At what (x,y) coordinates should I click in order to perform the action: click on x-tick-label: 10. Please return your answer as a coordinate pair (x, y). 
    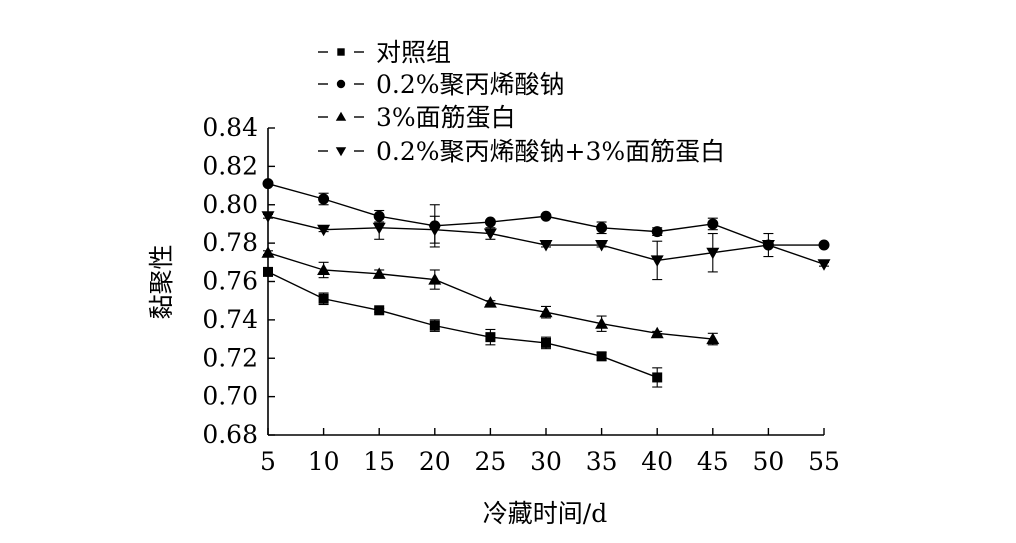
    Looking at the image, I should click on (324, 461).